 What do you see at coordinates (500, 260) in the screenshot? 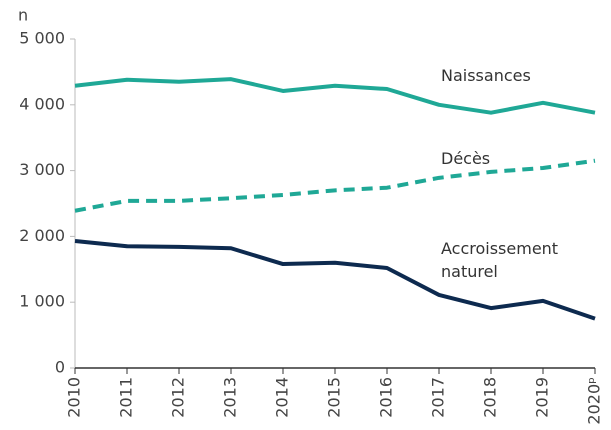
I see `series-label: Accroissement naturel` at bounding box center [500, 260].